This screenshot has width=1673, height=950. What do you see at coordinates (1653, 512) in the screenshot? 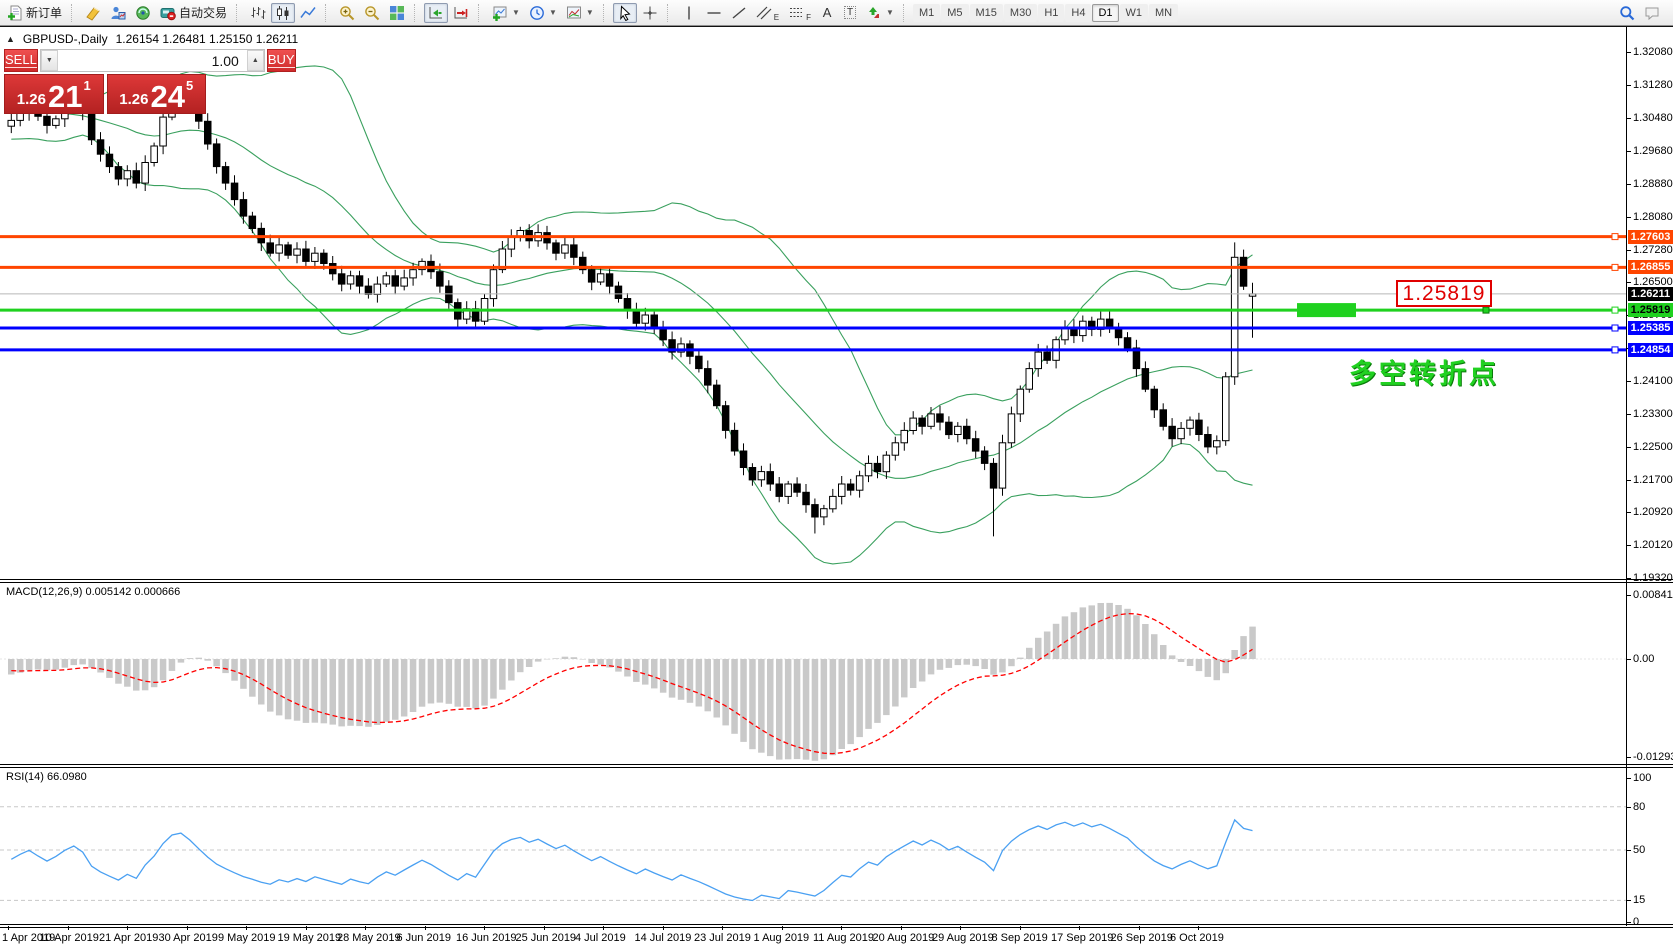
I see `price-axis-label: 1.20920` at bounding box center [1653, 512].